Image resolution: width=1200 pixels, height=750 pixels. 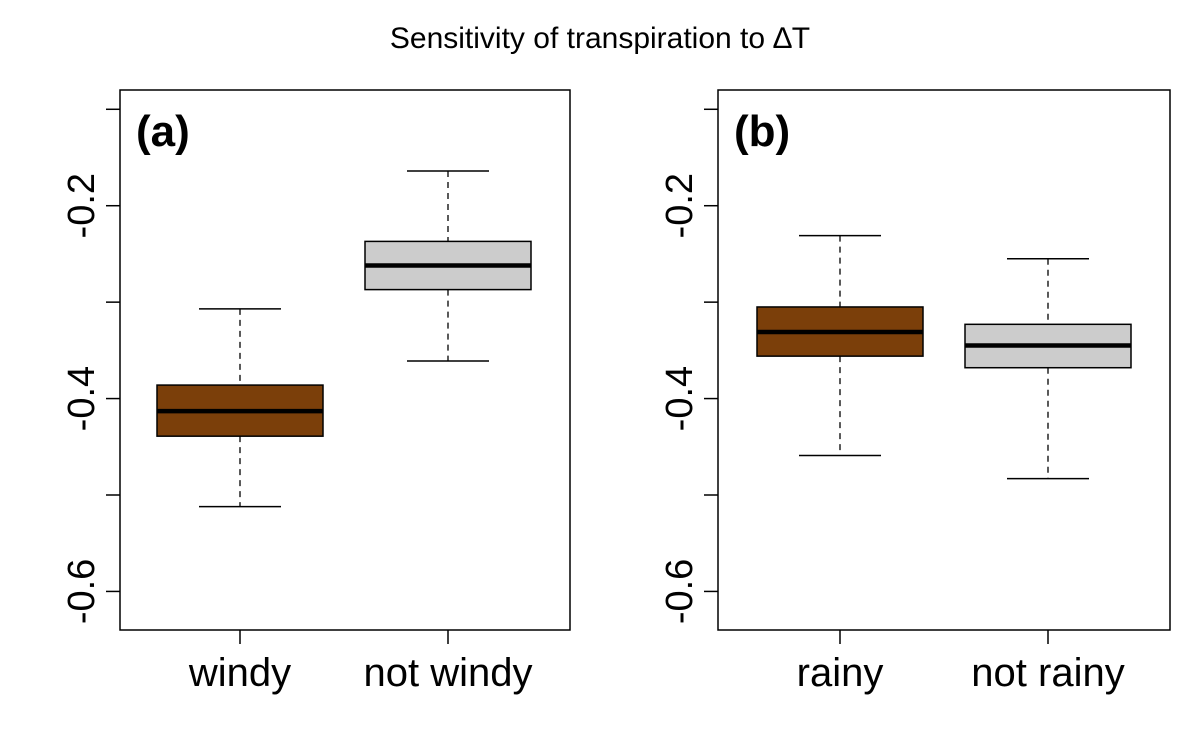 What do you see at coordinates (239, 673) in the screenshot?
I see `x-category-label: windy` at bounding box center [239, 673].